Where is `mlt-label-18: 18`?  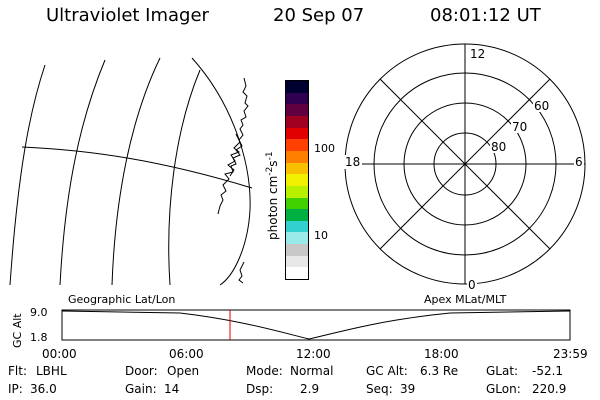 mlt-label-18: 18 is located at coordinates (352, 162).